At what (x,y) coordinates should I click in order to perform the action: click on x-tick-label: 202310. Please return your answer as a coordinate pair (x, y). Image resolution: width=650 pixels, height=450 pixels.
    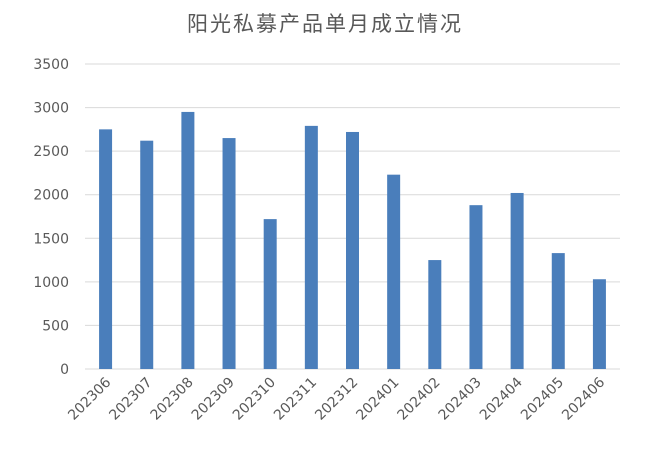
    Looking at the image, I should click on (254, 399).